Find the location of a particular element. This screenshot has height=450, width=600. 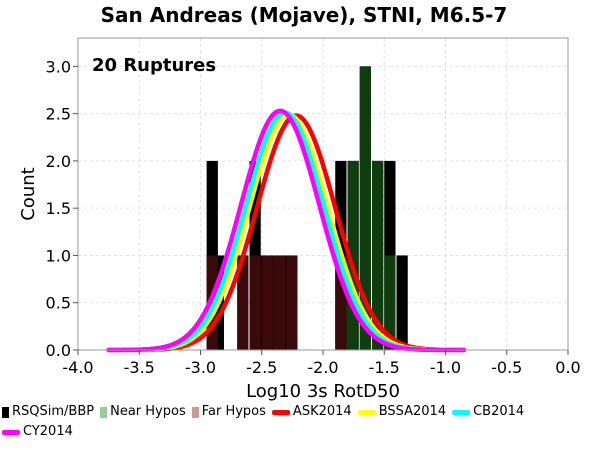

y-tick-label: 0.0 is located at coordinates (58, 350).